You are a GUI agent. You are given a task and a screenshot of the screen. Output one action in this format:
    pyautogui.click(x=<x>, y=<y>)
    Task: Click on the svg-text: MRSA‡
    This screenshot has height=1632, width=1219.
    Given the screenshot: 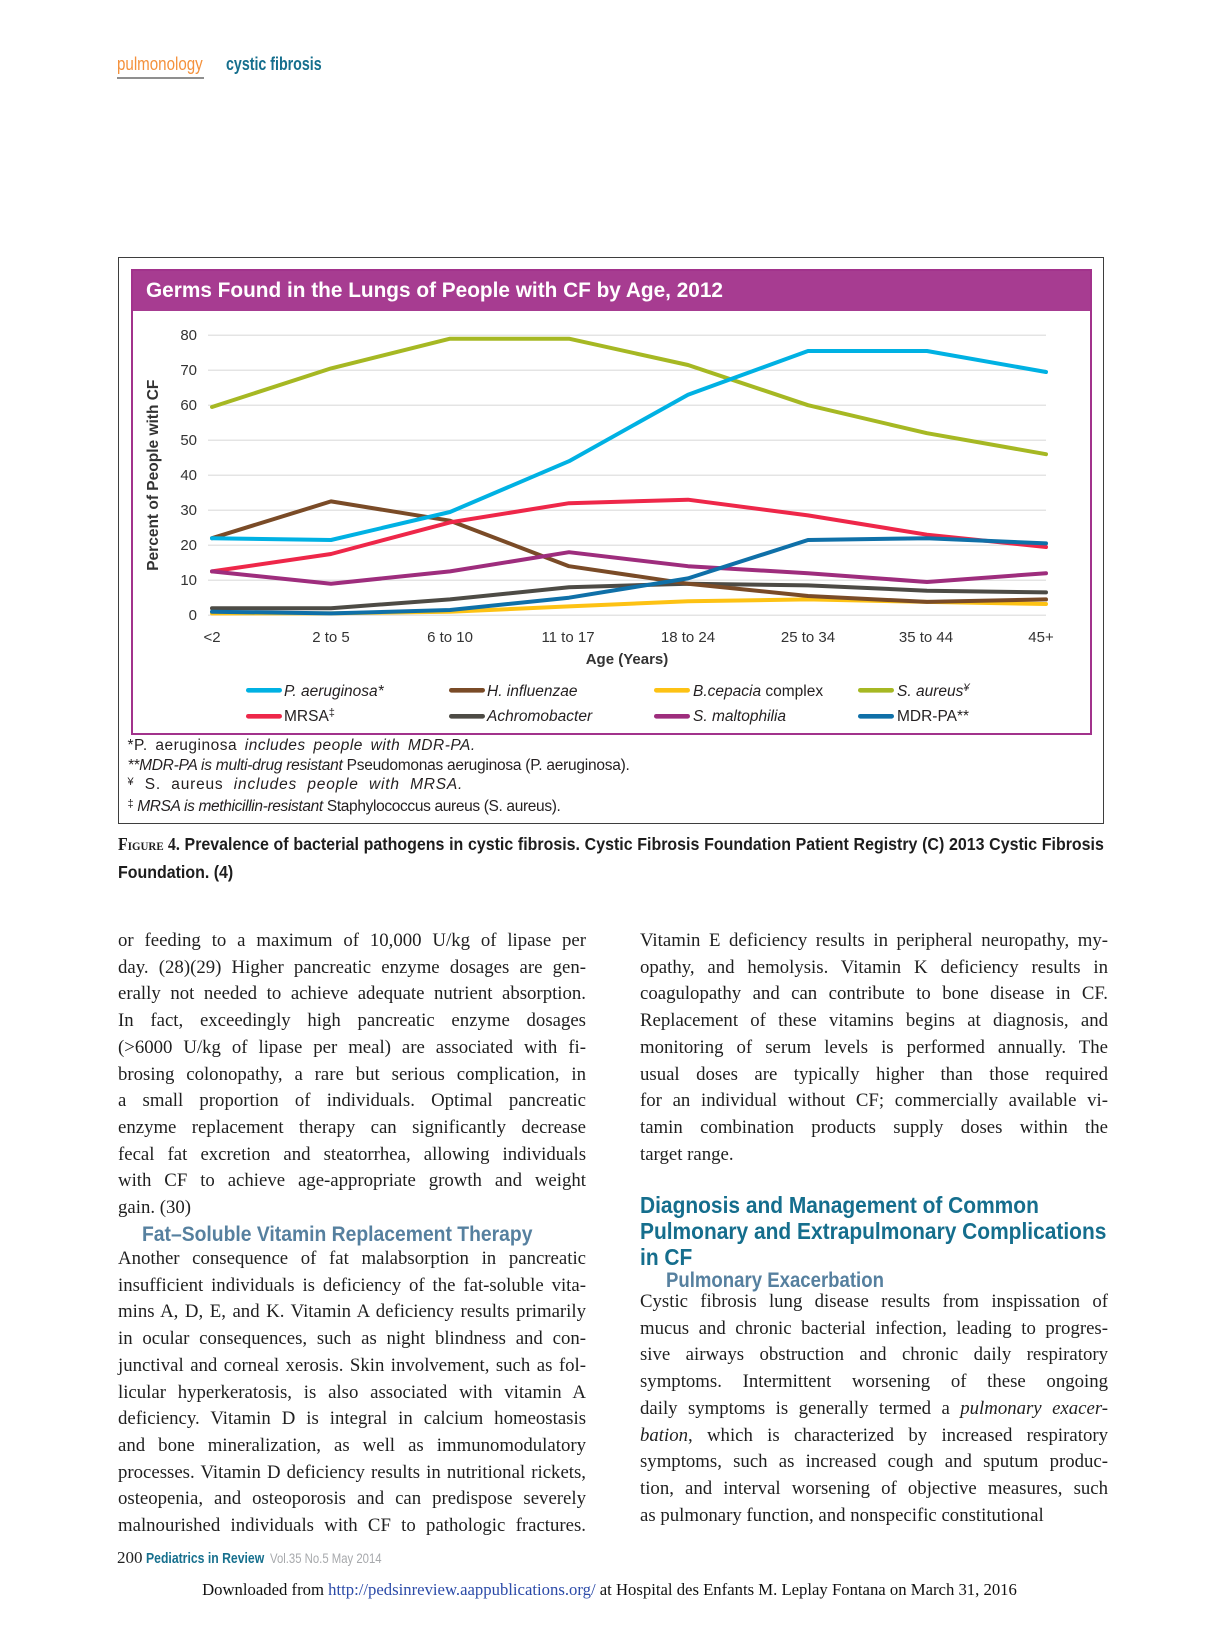 What is the action you would take?
    pyautogui.click(x=309, y=716)
    